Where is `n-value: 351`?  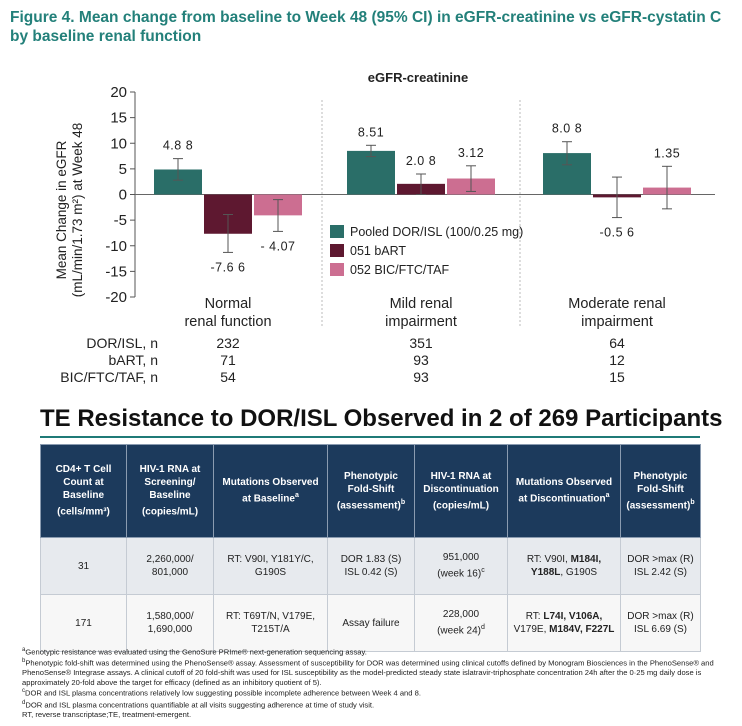 n-value: 351 is located at coordinates (421, 343).